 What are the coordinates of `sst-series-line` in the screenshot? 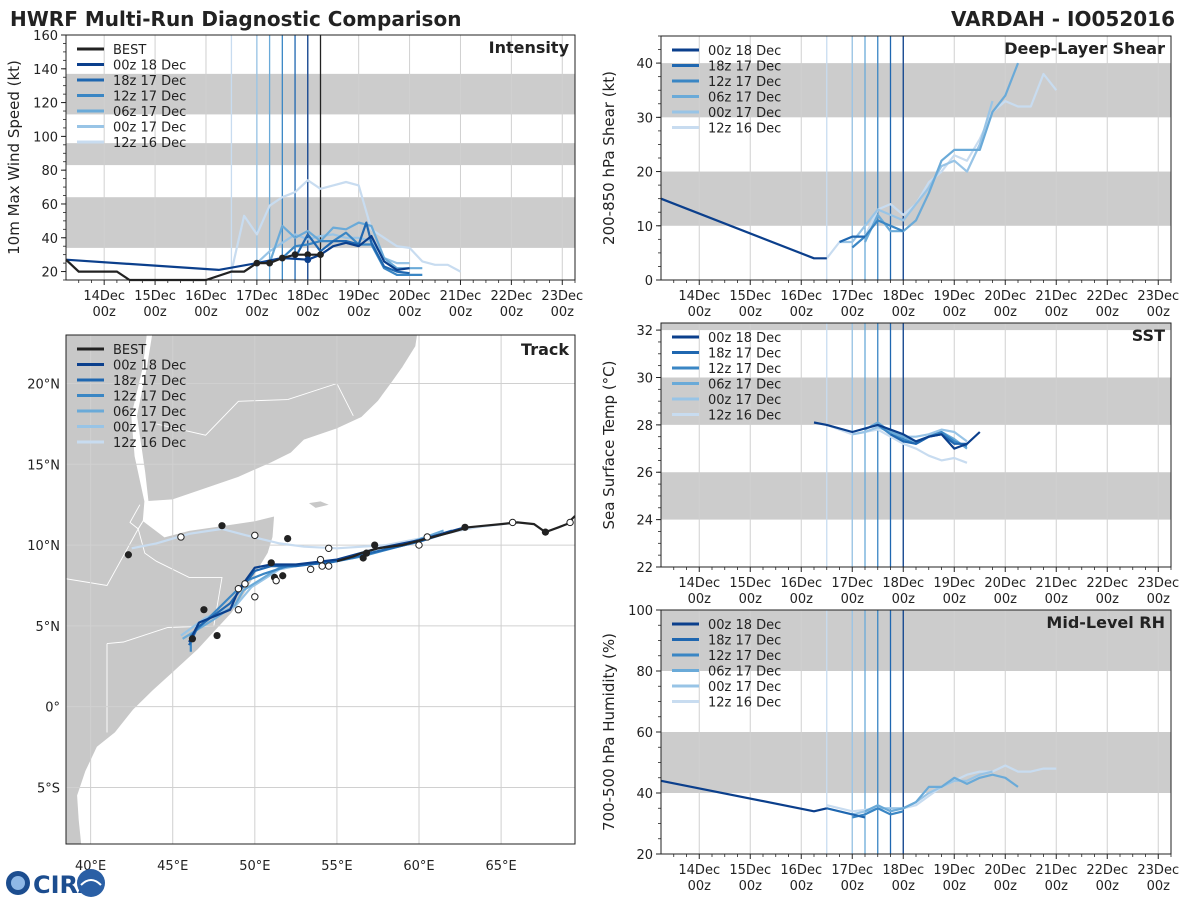 It's located at (897, 435).